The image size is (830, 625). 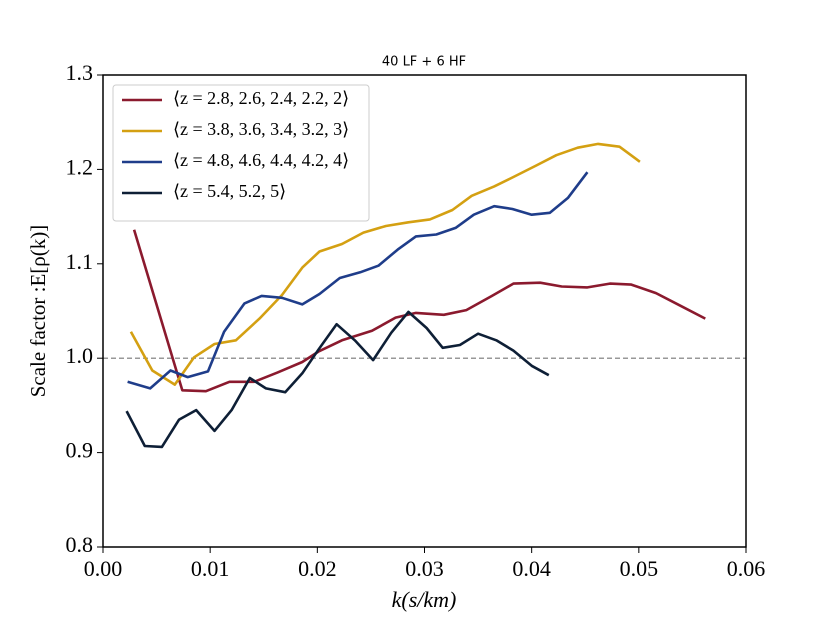 What do you see at coordinates (746, 568) in the screenshot?
I see `x-tick-label: 0.06` at bounding box center [746, 568].